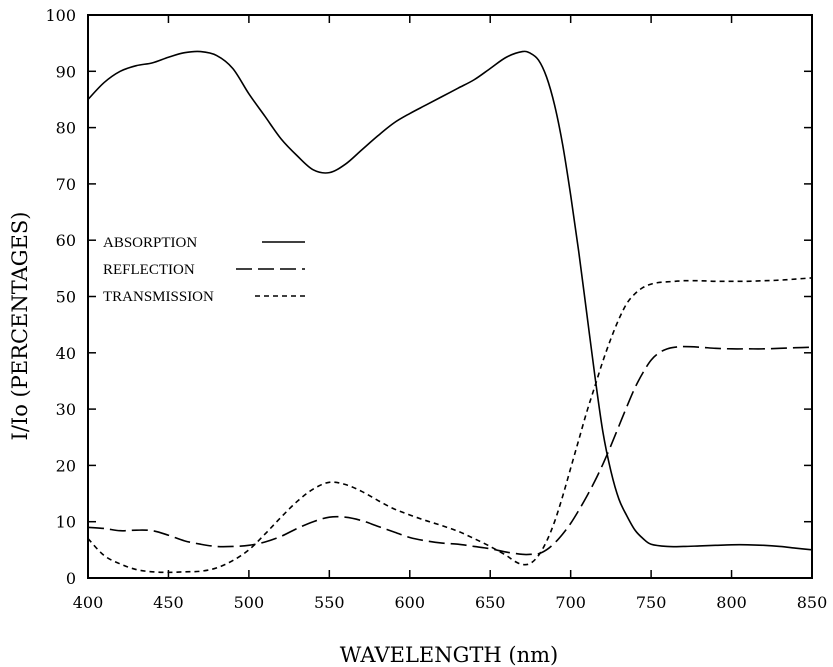 This screenshot has width=833, height=667. What do you see at coordinates (812, 602) in the screenshot?
I see `x-tick-label: 850` at bounding box center [812, 602].